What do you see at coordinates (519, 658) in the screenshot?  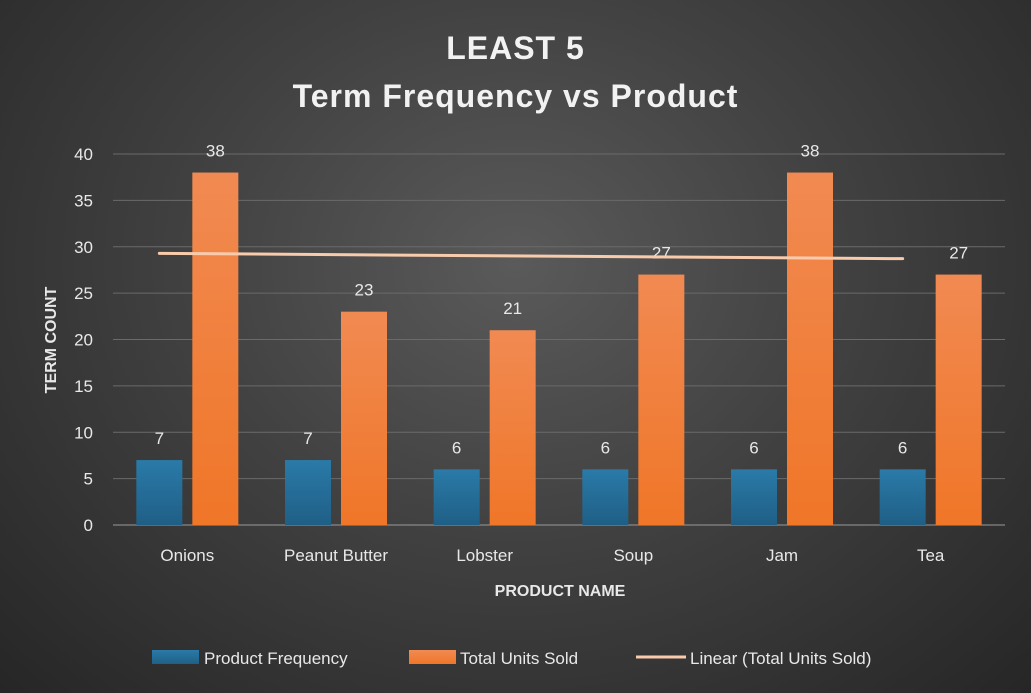 I see `legend-label-total-units-sold: Total Units Sold` at bounding box center [519, 658].